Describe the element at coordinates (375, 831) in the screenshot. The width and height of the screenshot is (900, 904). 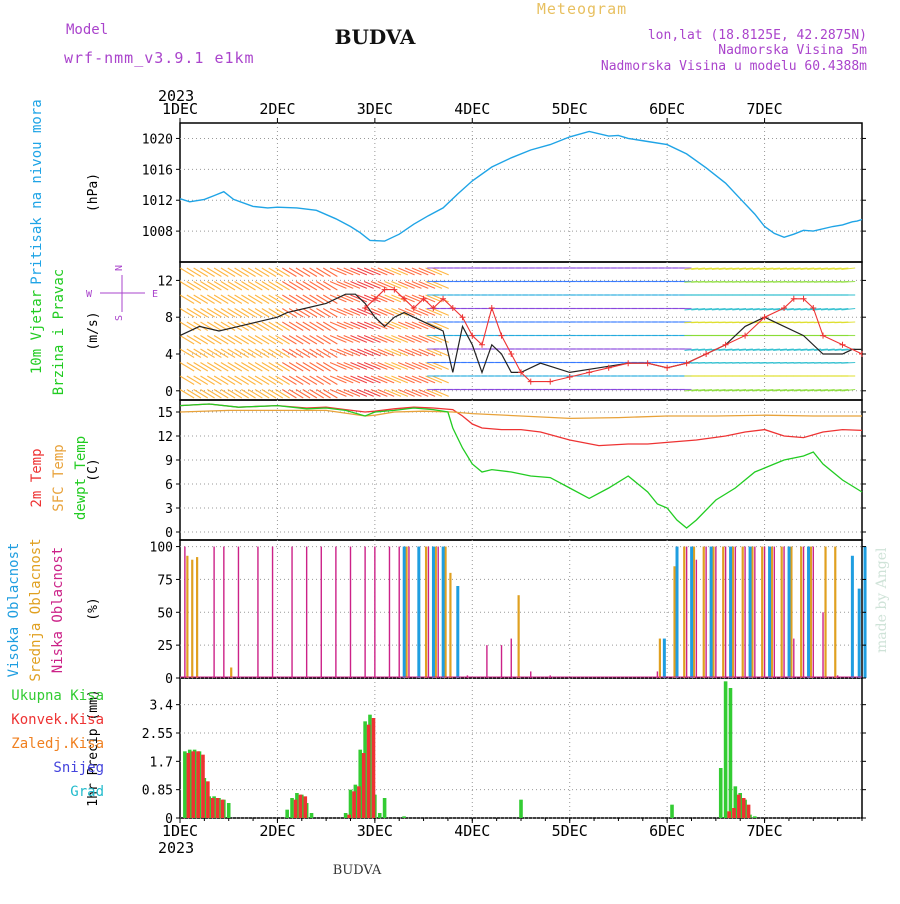
I see `xtick-label-bottom: 3DEC` at that location.